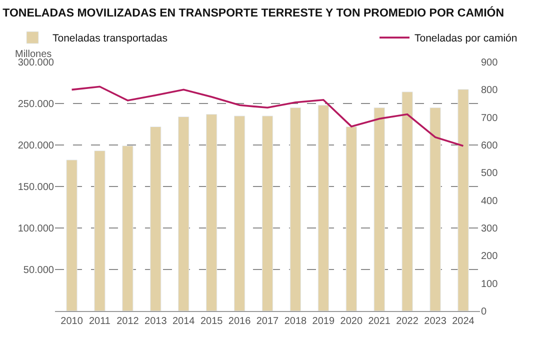 Image resolution: width=535 pixels, height=339 pixels. What do you see at coordinates (36, 229) in the screenshot?
I see `y-tick-label: 100.000` at bounding box center [36, 229].